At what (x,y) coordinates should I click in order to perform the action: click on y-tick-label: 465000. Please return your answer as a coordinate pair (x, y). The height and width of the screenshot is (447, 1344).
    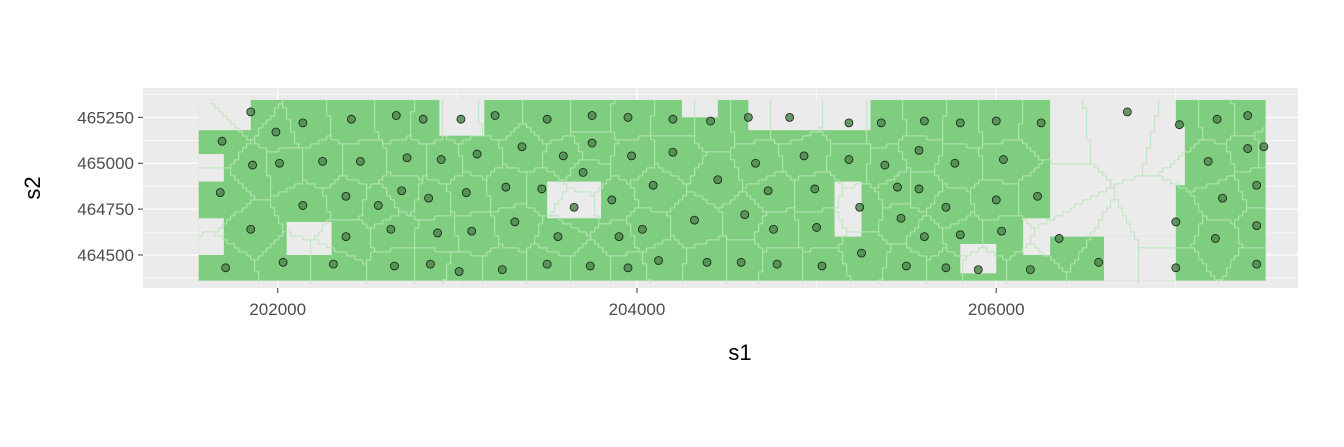
    Looking at the image, I should click on (105, 163).